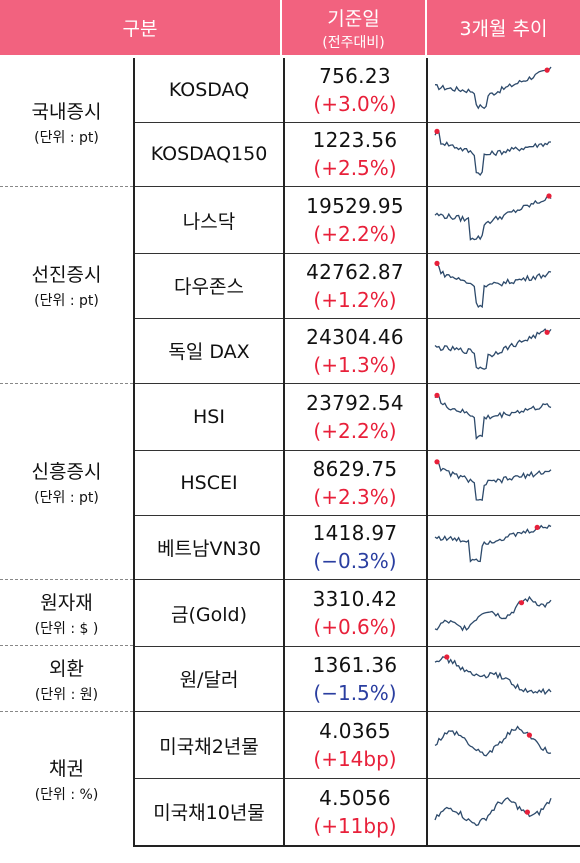  What do you see at coordinates (355, 220) in the screenshot?
I see `row-value-cell: 19529.95 (+2.2%)` at bounding box center [355, 220].